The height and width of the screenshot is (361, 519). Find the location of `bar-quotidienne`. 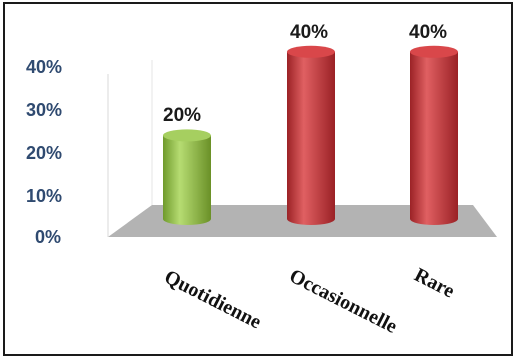

bar-quotidienne is located at coordinates (187, 177).